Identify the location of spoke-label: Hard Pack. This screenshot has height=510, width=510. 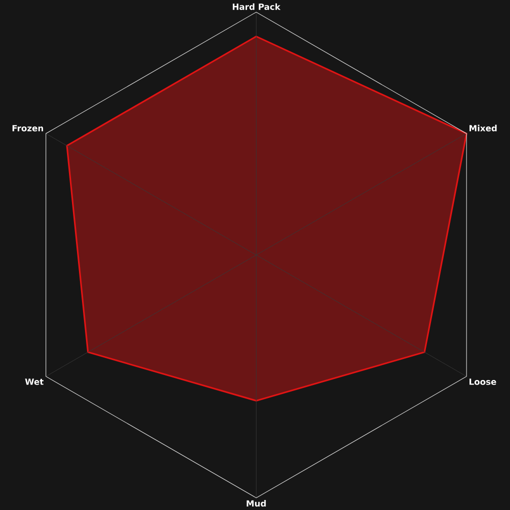
(256, 6).